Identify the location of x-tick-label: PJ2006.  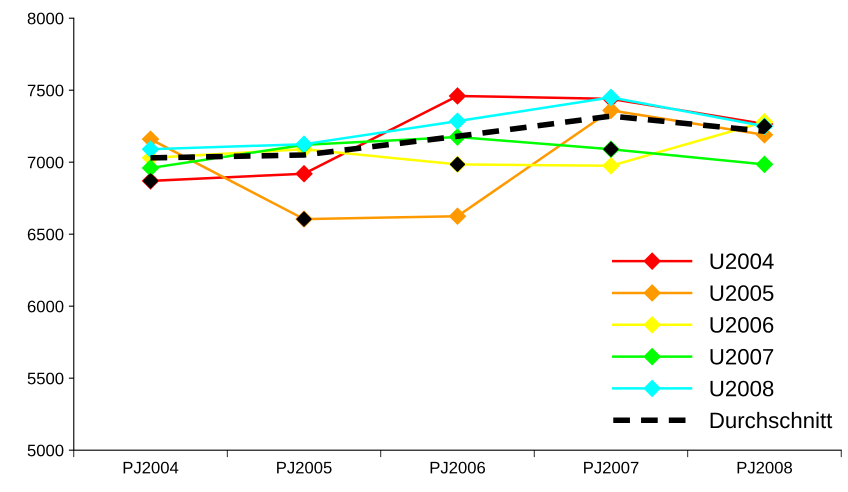
(458, 468).